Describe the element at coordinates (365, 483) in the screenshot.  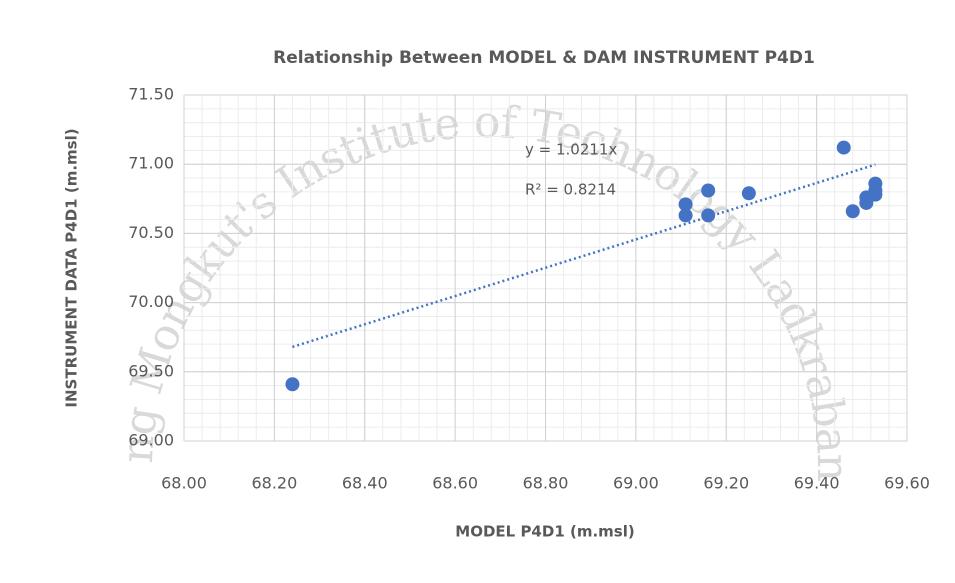
I see `x-tick-label: 68.40` at that location.